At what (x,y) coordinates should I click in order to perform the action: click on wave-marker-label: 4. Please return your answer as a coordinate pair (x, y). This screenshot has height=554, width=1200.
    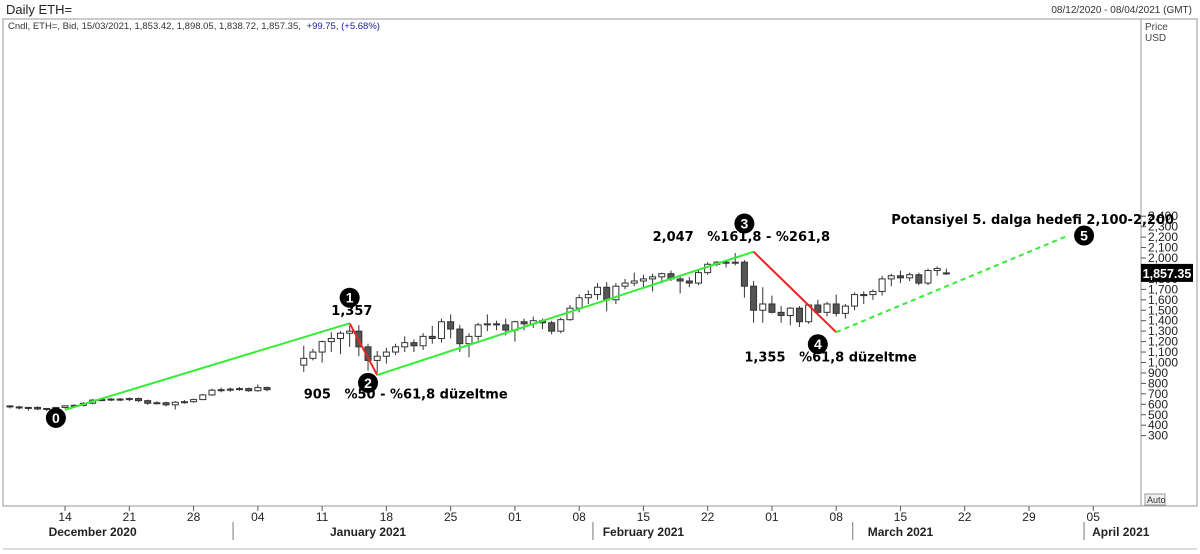
    Looking at the image, I should click on (818, 344).